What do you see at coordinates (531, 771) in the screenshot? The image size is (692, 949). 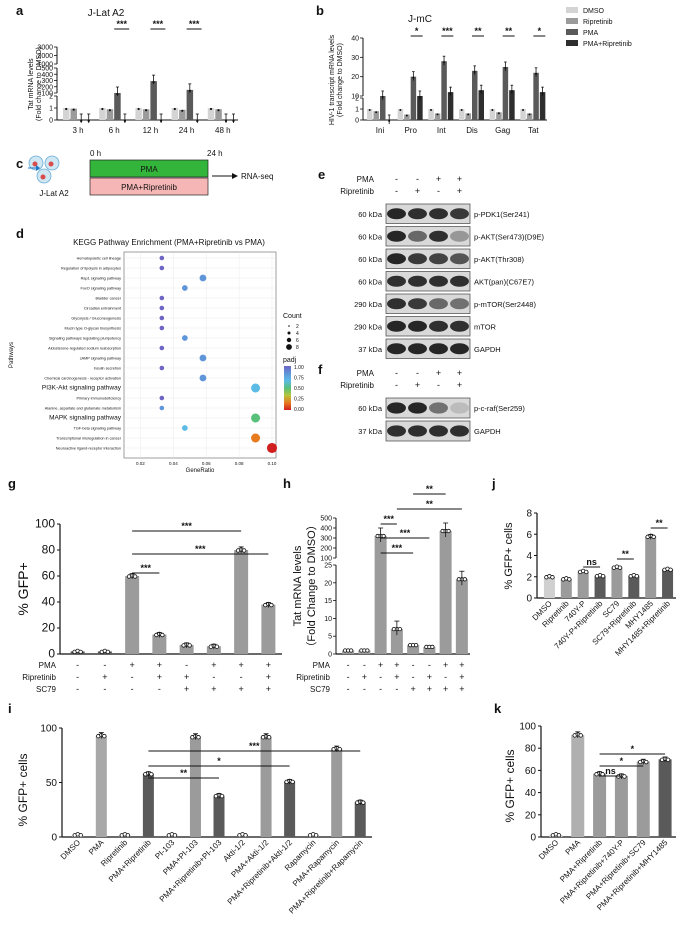 I see `y-tick-label: 60` at bounding box center [531, 771].